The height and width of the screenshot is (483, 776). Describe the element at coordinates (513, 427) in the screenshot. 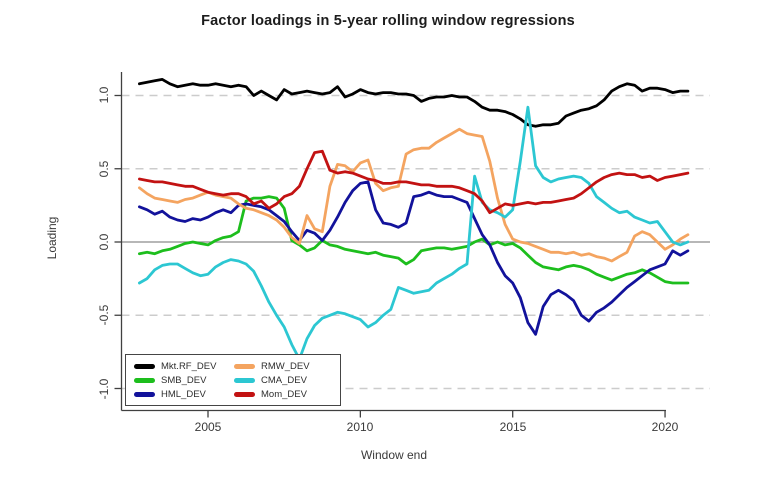

I see `x-tick-label-2015: 2015` at that location.